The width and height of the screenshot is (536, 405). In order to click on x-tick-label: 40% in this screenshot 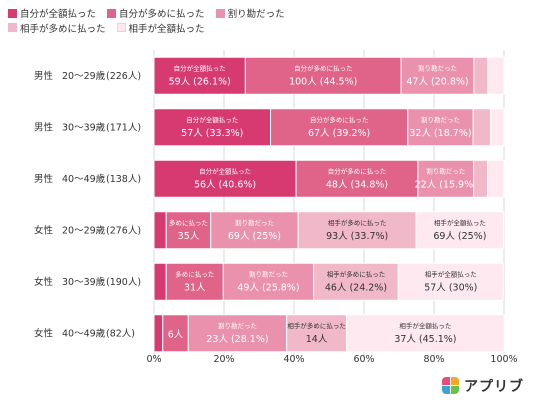, I will do `click(293, 359)`.